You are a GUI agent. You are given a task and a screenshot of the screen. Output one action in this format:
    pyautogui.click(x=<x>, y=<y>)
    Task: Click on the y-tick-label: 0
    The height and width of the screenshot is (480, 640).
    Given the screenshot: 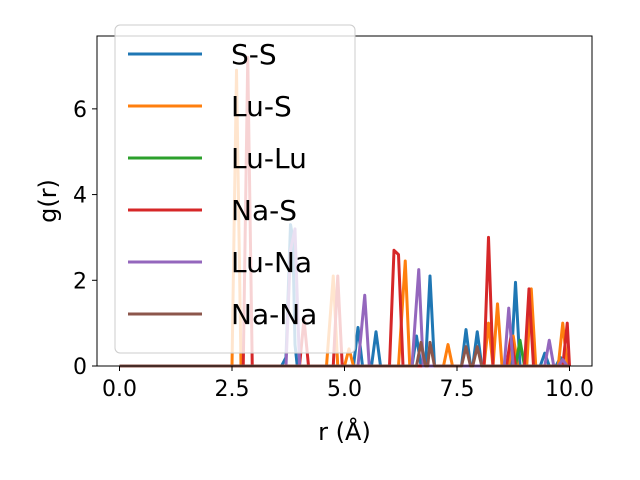 What is the action you would take?
    pyautogui.click(x=80, y=367)
    